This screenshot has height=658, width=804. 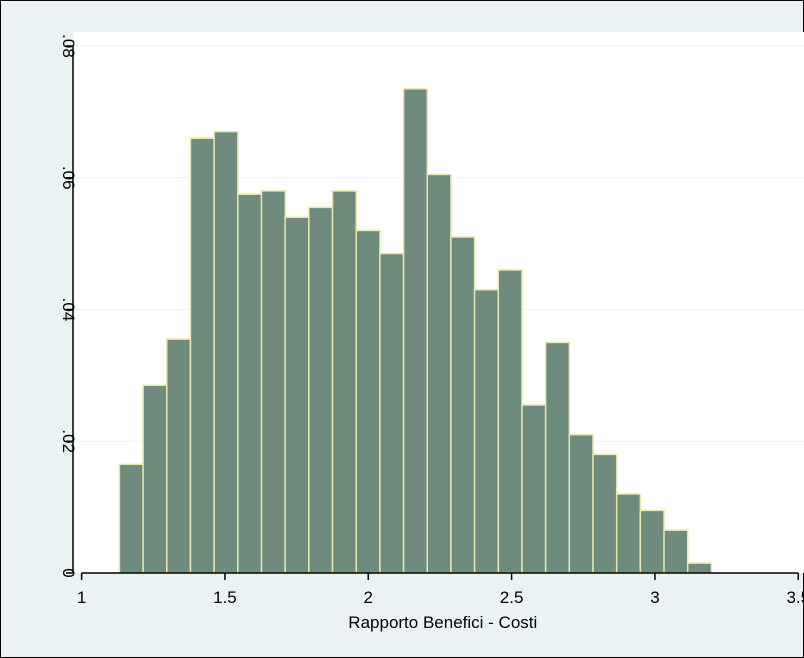 What do you see at coordinates (68, 310) in the screenshot?
I see `y-tick-label: .04` at bounding box center [68, 310].